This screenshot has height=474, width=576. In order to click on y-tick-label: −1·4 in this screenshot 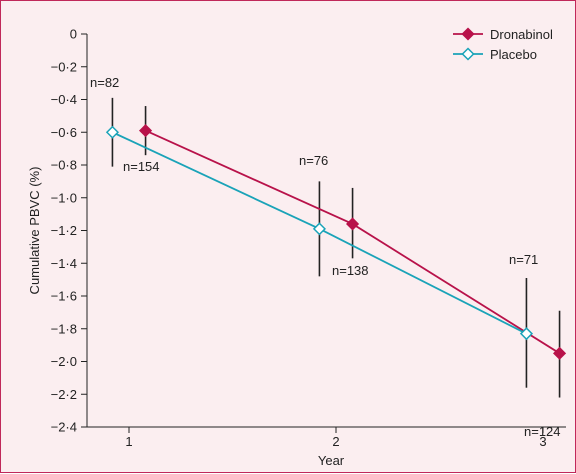, I will do `click(64, 263)`.